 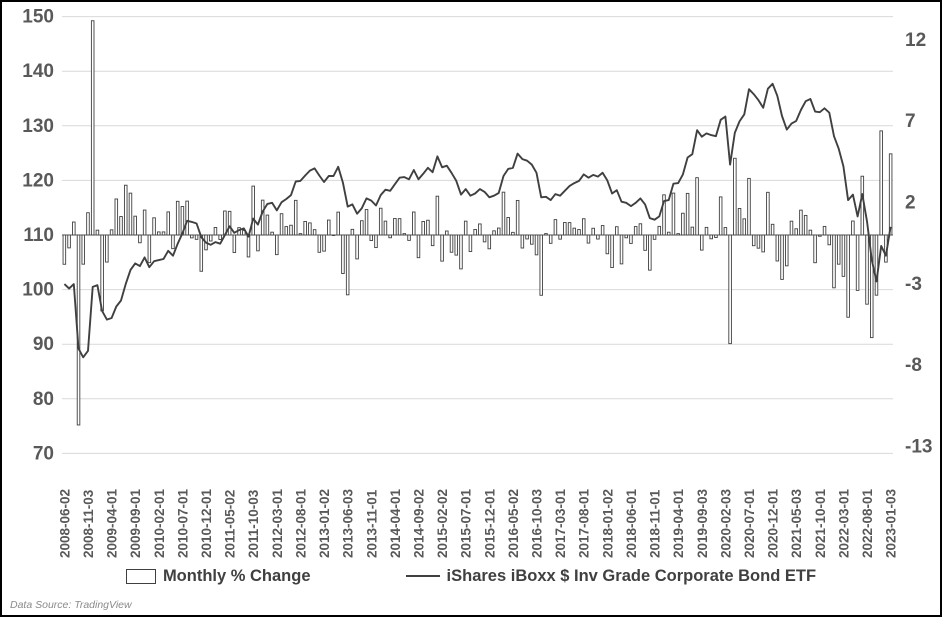 I want to click on svg-text: 2009-04-01, so click(x=112, y=523).